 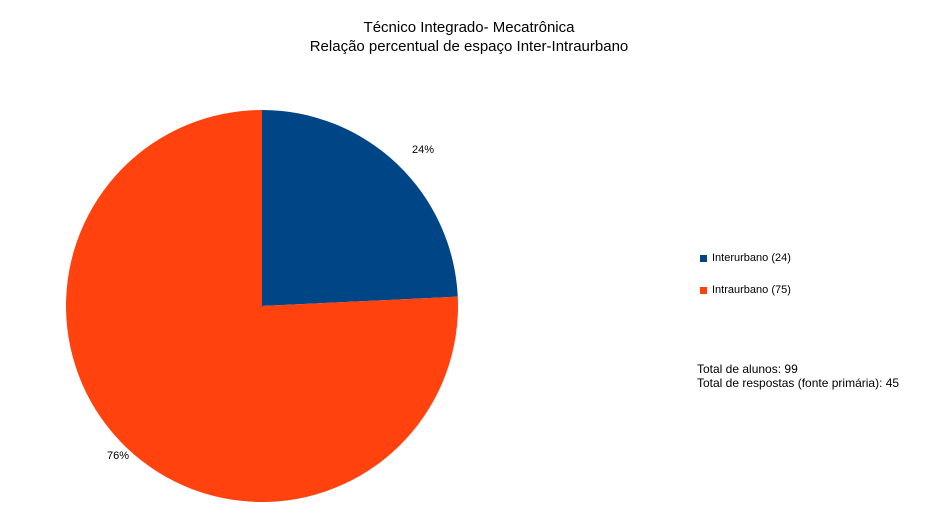 I want to click on legend-item-interurbano: Interurbano (24), so click(x=745, y=258).